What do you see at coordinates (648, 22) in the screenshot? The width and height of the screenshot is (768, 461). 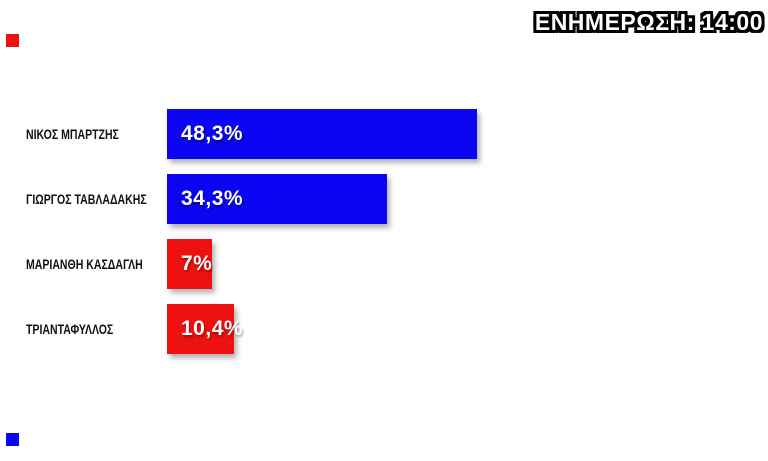 I see `update-time-banner: ΕΝΗΜΕΡΩΣΗ: 14:00` at bounding box center [648, 22].